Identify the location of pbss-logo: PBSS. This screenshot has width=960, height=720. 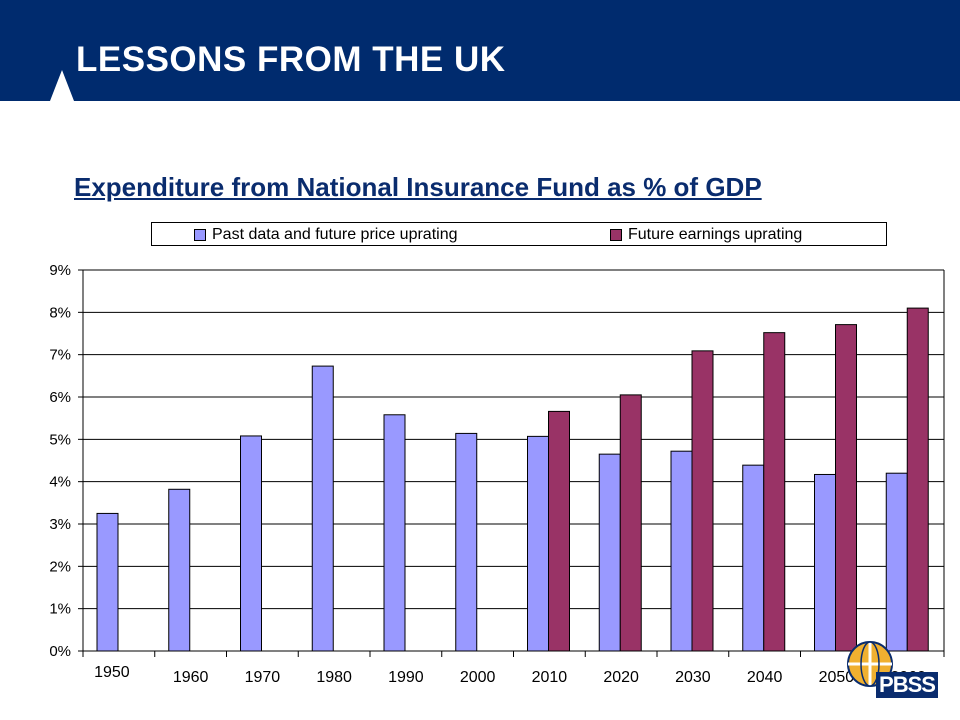
(894, 669).